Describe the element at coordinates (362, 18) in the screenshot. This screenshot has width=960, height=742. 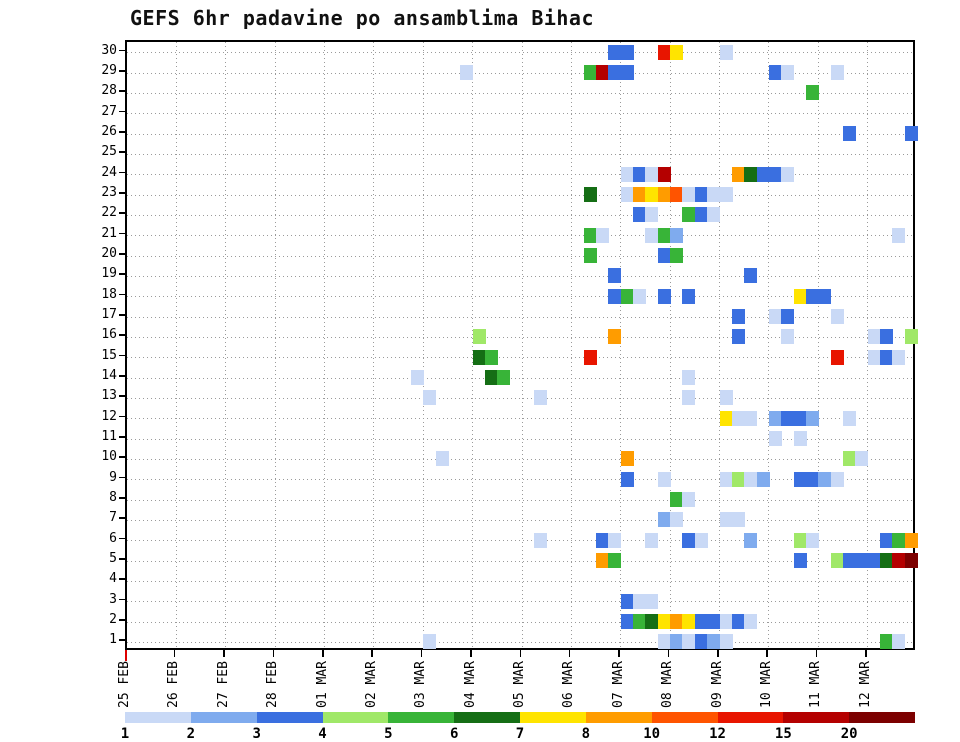
I see `chart-title: GEFS 6hr padavine po ansamblima Bihac` at that location.